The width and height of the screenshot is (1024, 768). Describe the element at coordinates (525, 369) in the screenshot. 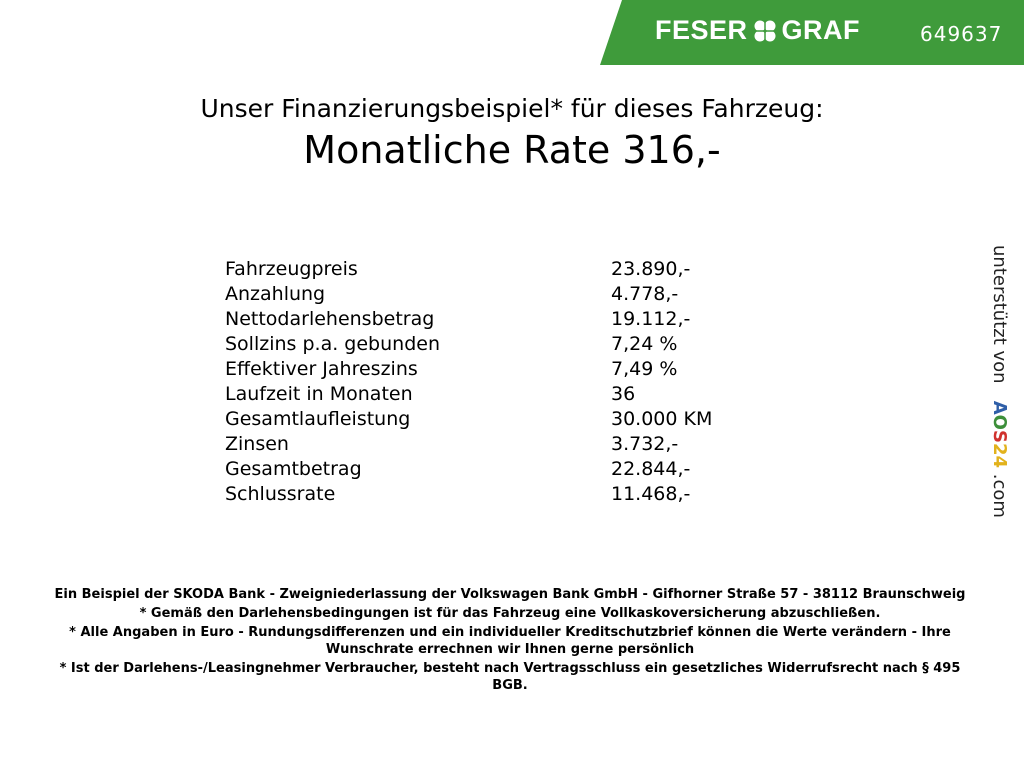

I see `detail-row: Effektiver Jahreszins 7,49 %` at that location.